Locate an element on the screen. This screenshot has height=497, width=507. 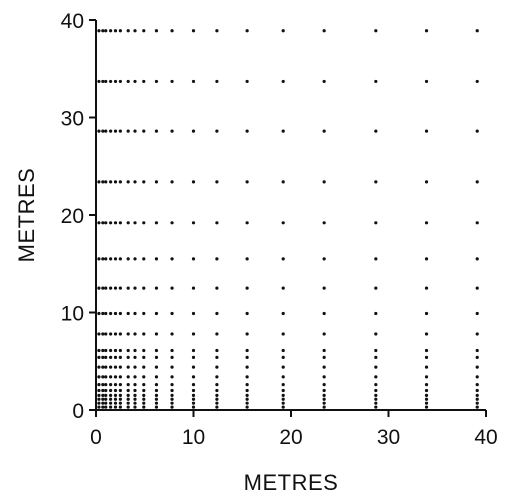
y-tick-label: 30 is located at coordinates (72, 119).